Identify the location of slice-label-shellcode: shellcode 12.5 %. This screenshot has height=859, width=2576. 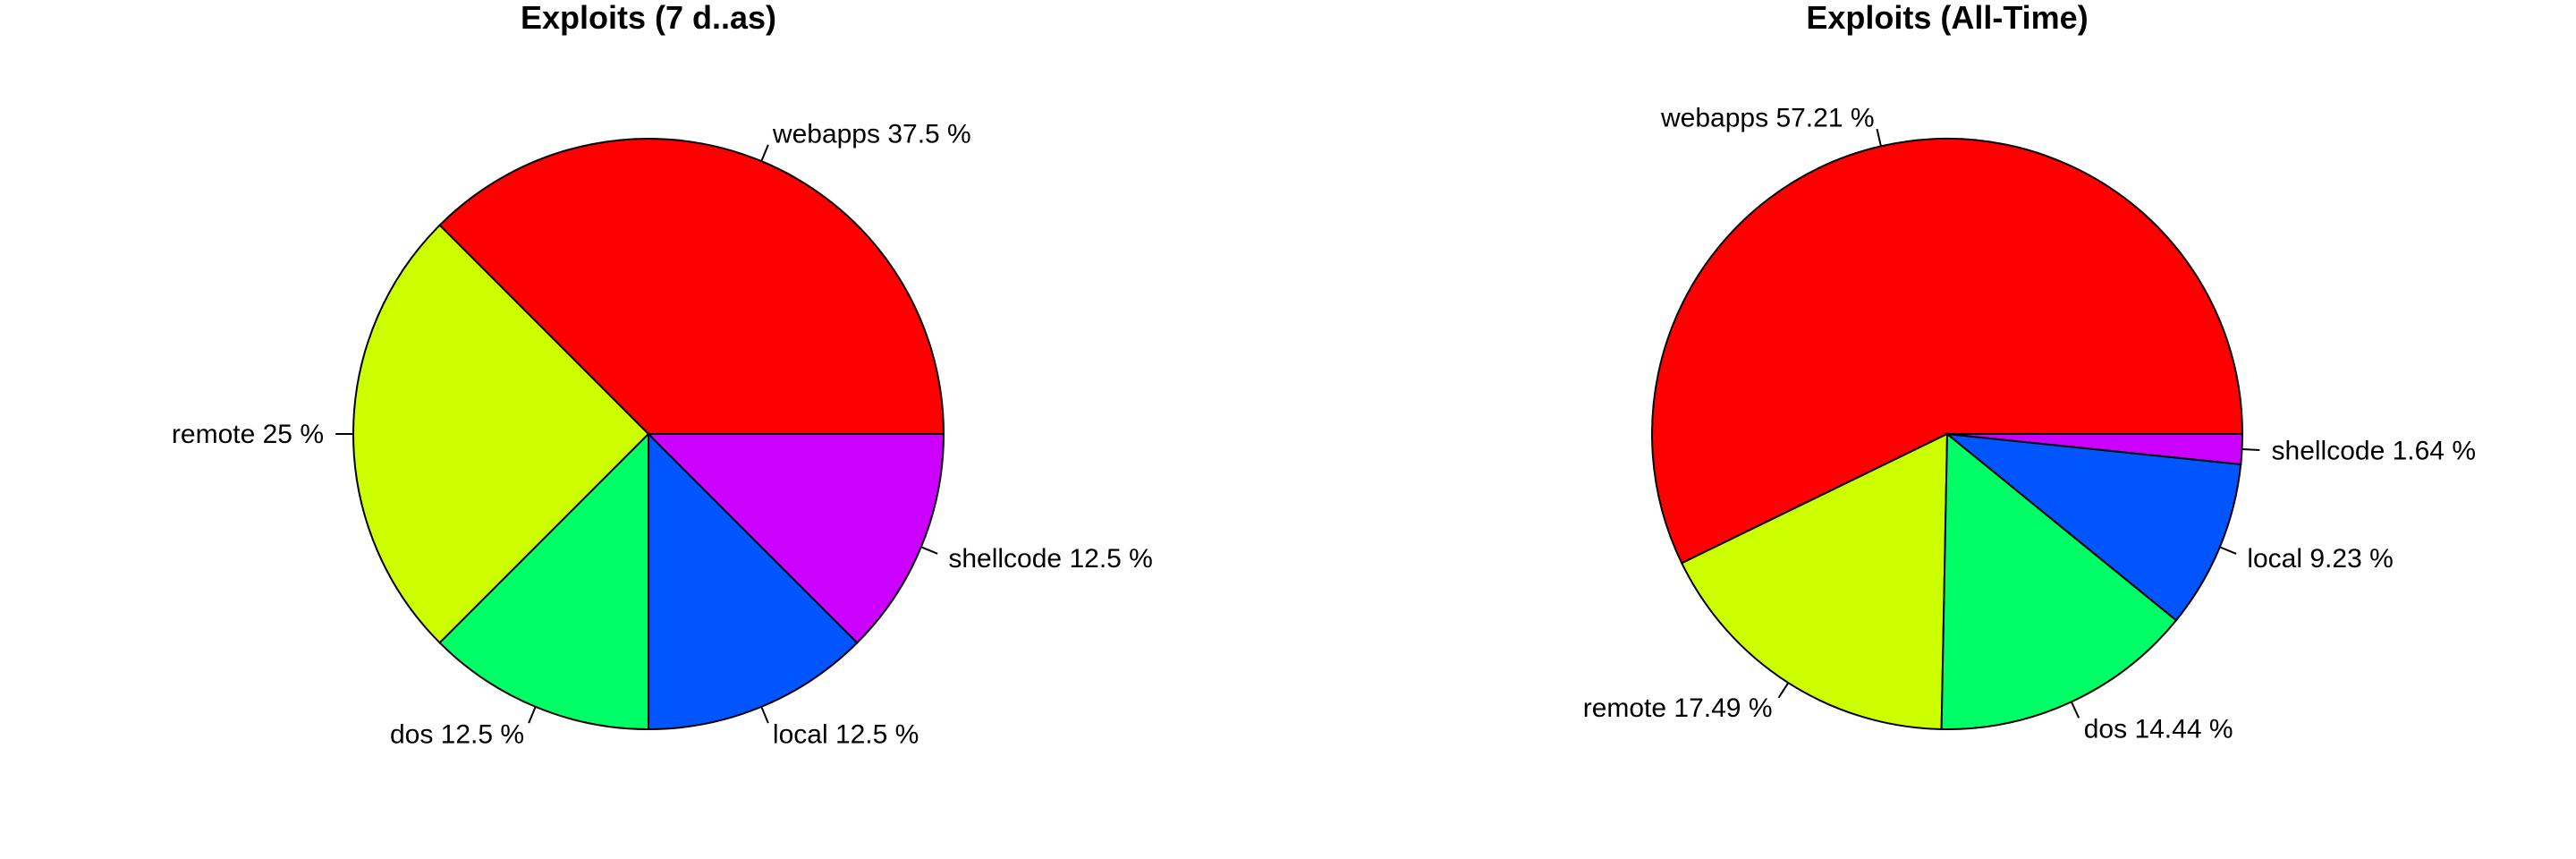
(1050, 559).